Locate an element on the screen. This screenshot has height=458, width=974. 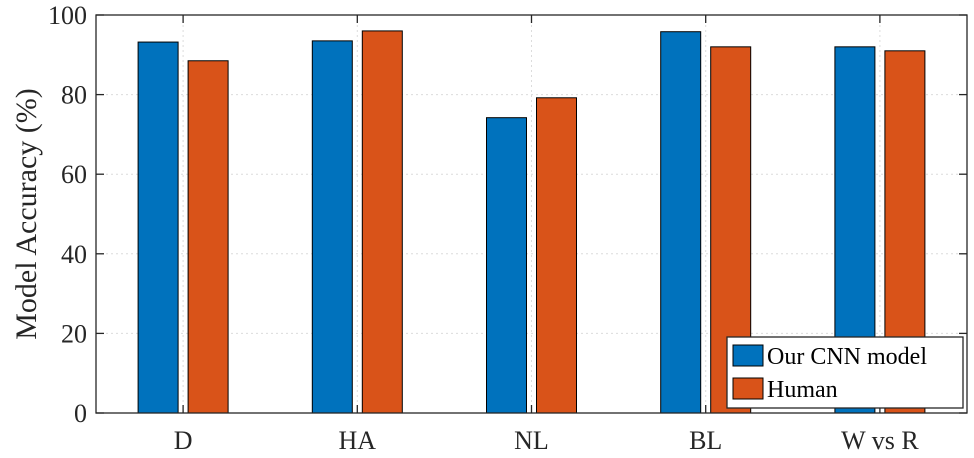
legend: Our CNN model Human is located at coordinates (845, 372).